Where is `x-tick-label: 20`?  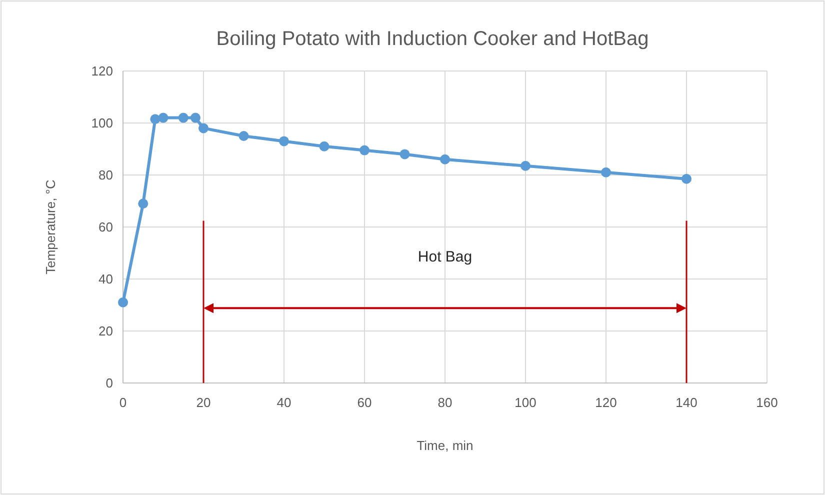
x-tick-label: 20 is located at coordinates (203, 402).